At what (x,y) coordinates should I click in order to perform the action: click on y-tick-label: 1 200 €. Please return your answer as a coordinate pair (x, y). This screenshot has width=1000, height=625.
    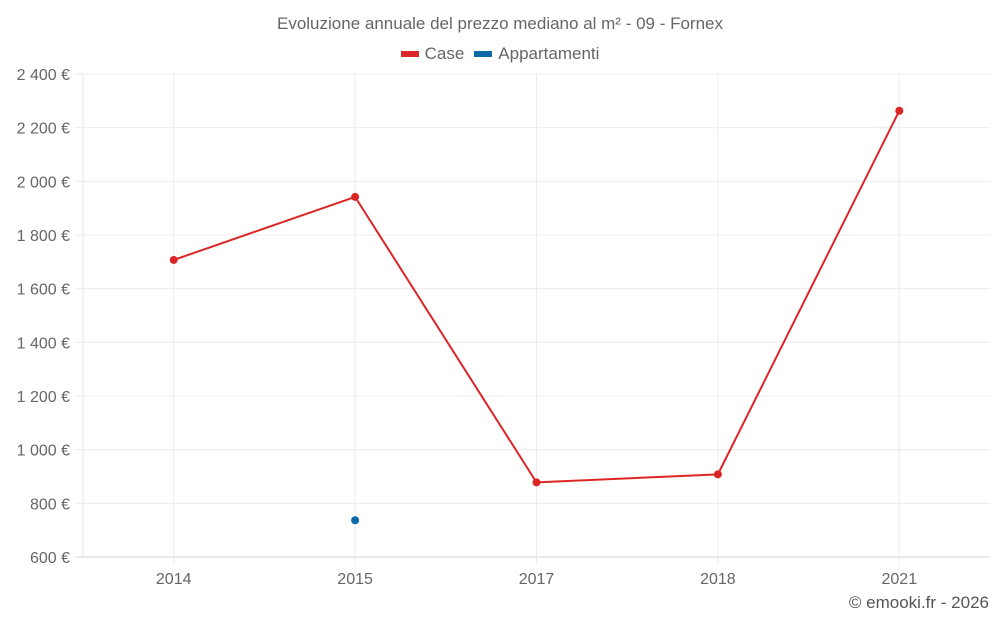
    Looking at the image, I should click on (43, 397).